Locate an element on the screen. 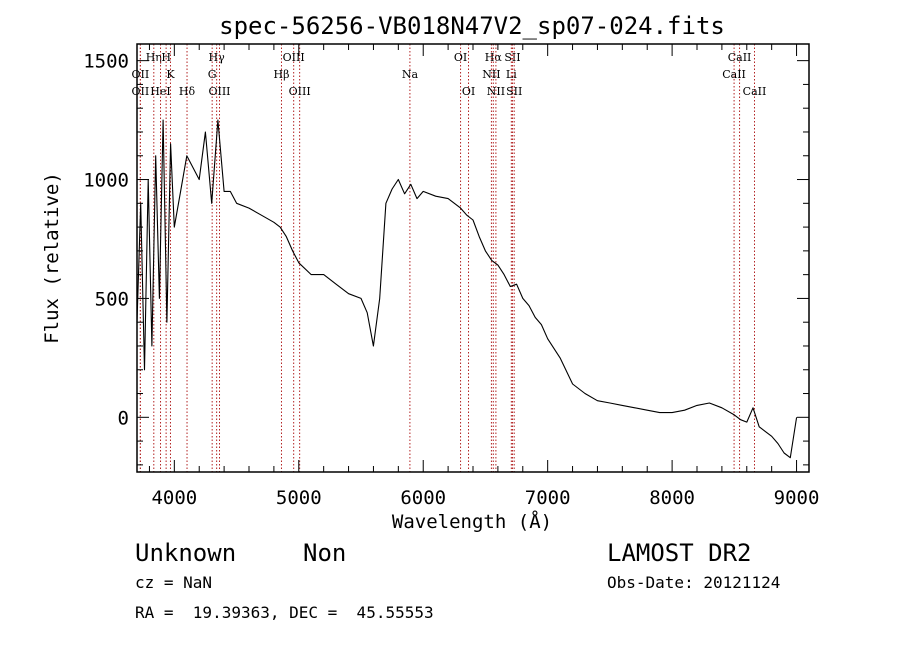  x-tick-label: 9000 is located at coordinates (797, 498).